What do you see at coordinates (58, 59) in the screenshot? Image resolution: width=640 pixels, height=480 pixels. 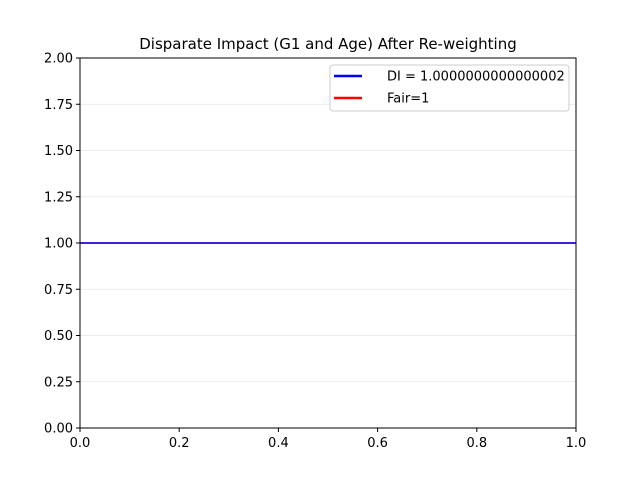 I see `y-tick-label: 2.00` at bounding box center [58, 59].